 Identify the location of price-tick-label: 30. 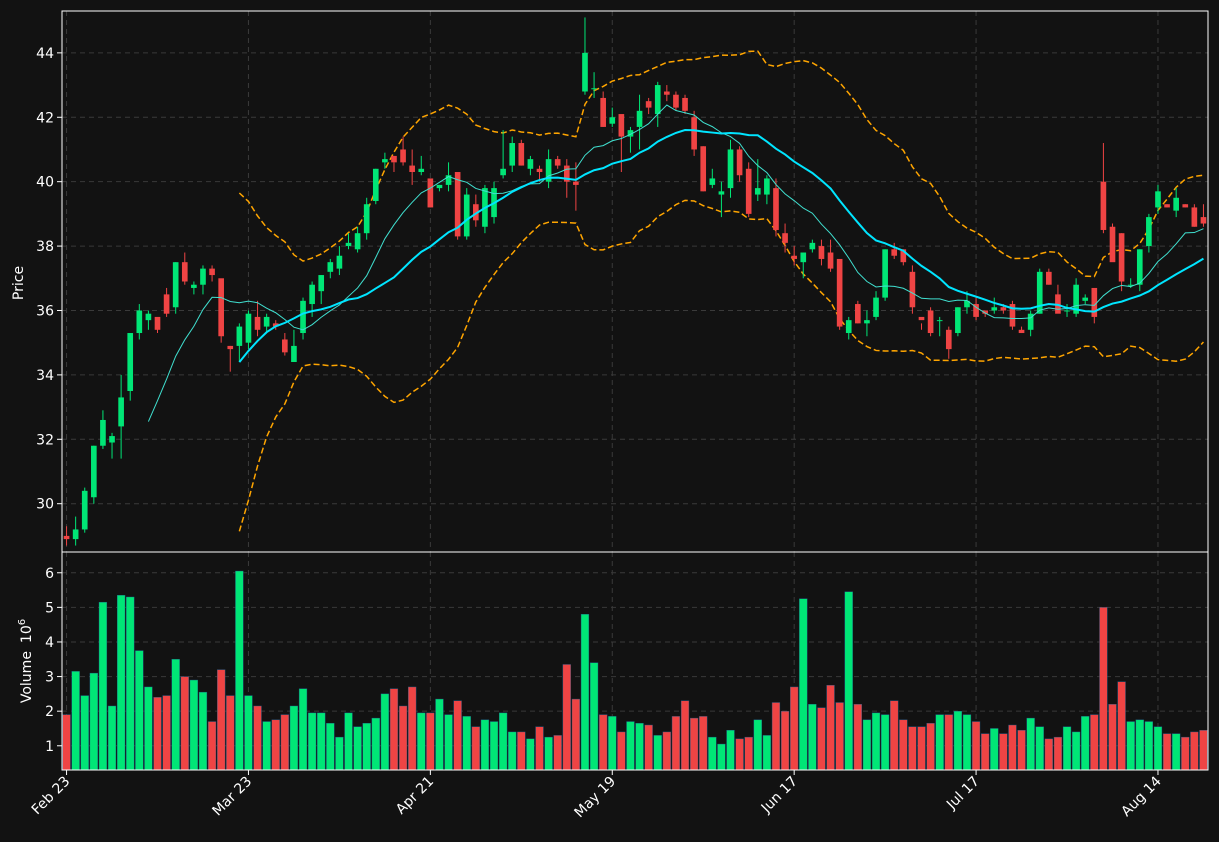
(45, 505).